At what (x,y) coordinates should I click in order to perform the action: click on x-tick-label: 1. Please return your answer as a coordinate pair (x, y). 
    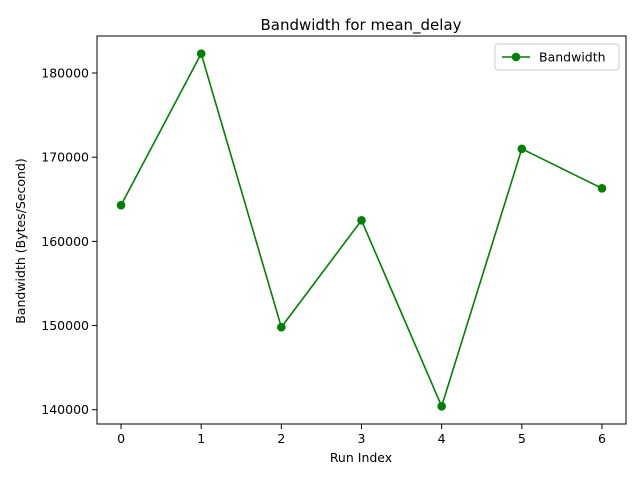
    Looking at the image, I should click on (201, 438).